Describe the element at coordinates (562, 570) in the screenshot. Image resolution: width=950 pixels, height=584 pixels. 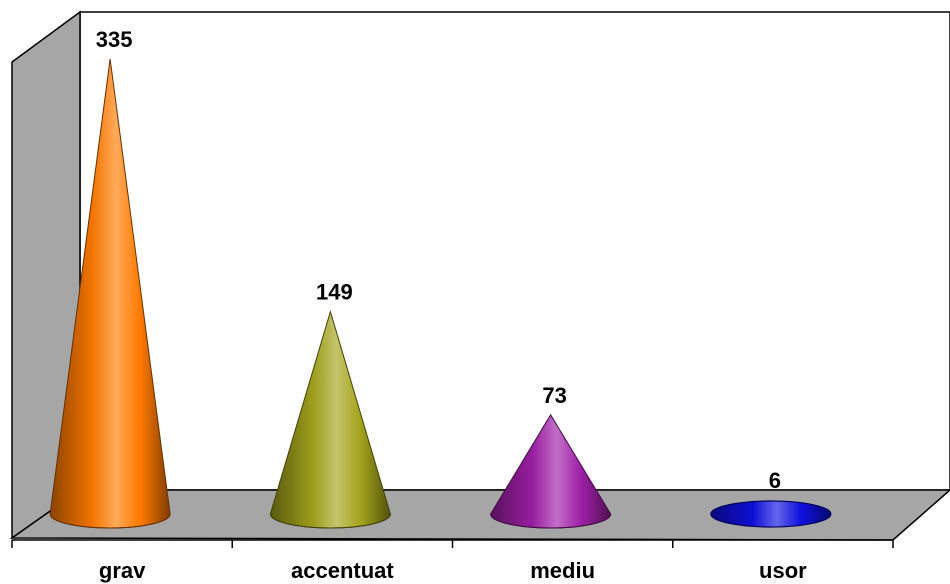
I see `category-label-mediu: mediu` at that location.